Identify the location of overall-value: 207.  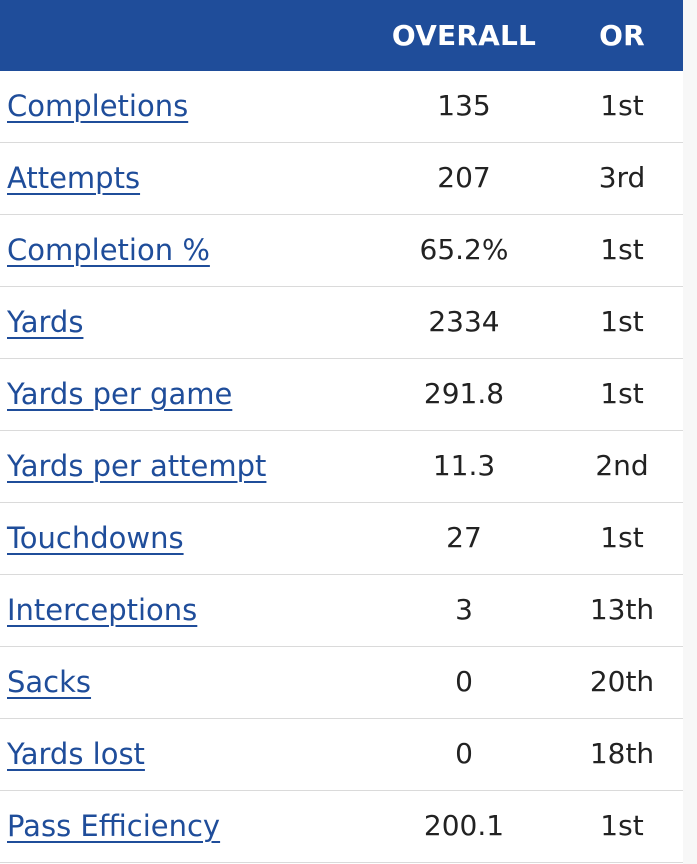
(464, 177).